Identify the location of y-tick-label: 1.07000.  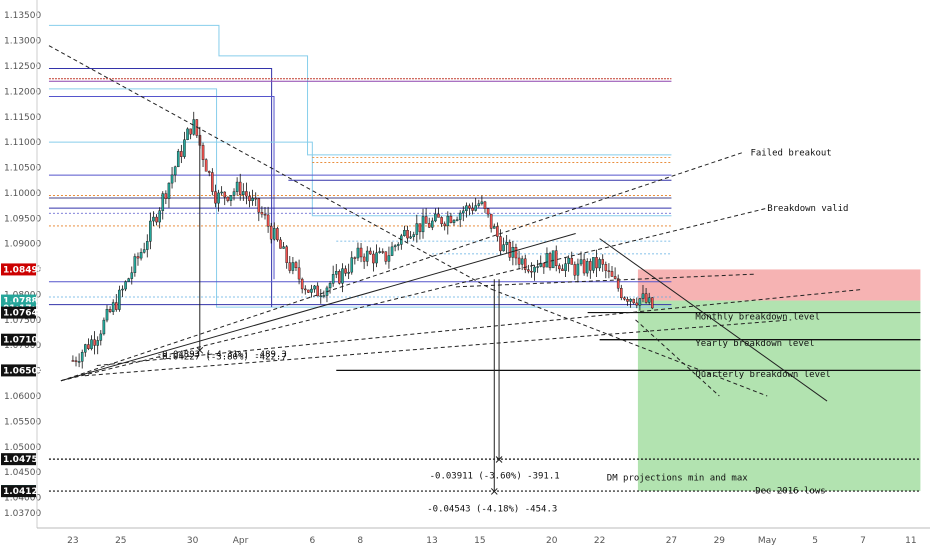
(22, 346).